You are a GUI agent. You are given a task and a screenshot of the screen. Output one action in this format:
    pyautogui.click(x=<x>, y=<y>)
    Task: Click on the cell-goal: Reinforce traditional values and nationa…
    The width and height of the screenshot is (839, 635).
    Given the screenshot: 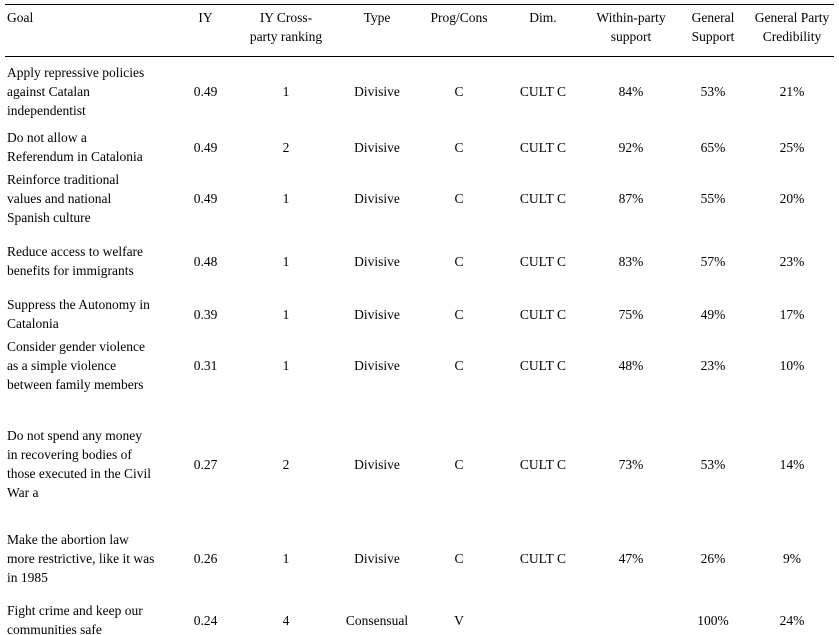 What is the action you would take?
    pyautogui.click(x=63, y=198)
    